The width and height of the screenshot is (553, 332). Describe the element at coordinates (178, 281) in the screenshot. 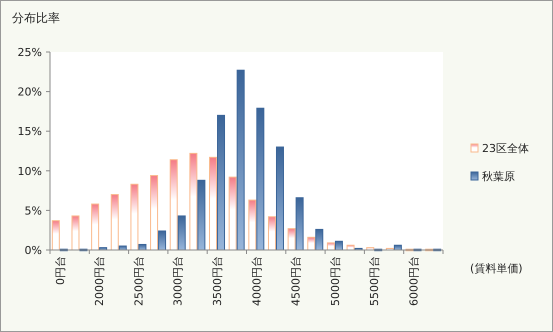

I see `x-tick-label: 3000円台` at that location.